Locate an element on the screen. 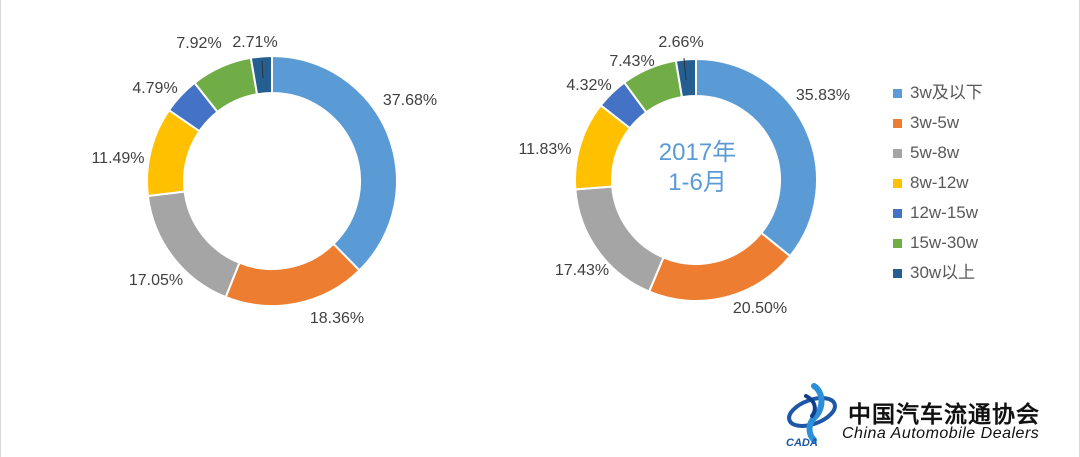 This screenshot has width=1080, height=457. data-label: 4.32% is located at coordinates (588, 85).